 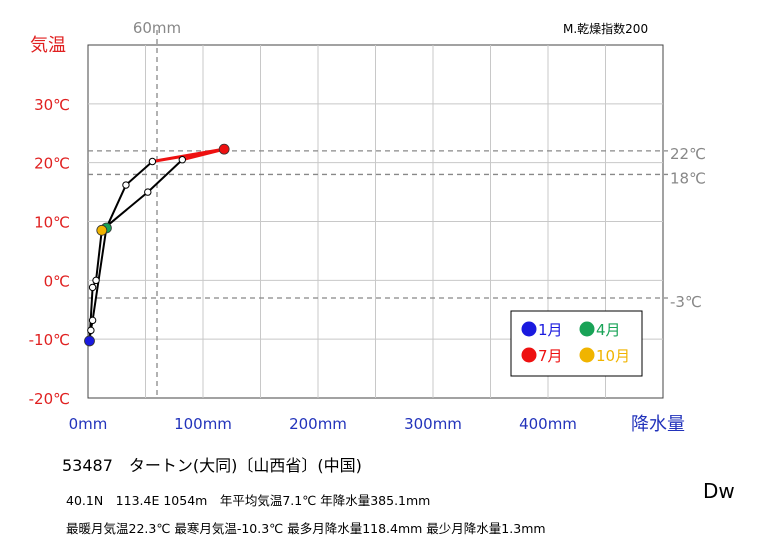 I want to click on x-tick-label: 100mm, so click(x=203, y=424).